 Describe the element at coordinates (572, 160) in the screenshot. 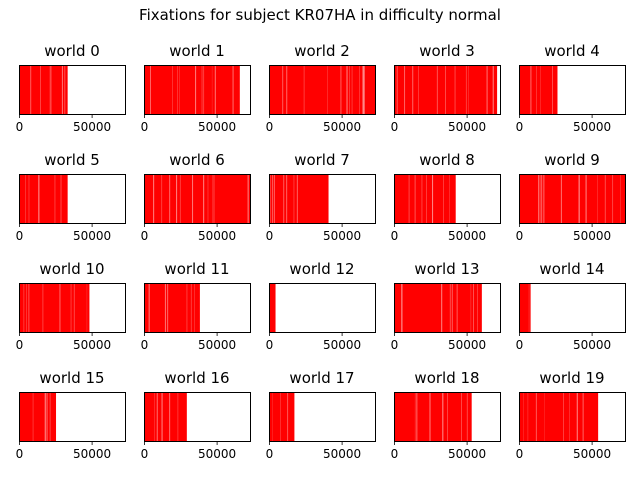

I see `subplot-title: world 9` at that location.